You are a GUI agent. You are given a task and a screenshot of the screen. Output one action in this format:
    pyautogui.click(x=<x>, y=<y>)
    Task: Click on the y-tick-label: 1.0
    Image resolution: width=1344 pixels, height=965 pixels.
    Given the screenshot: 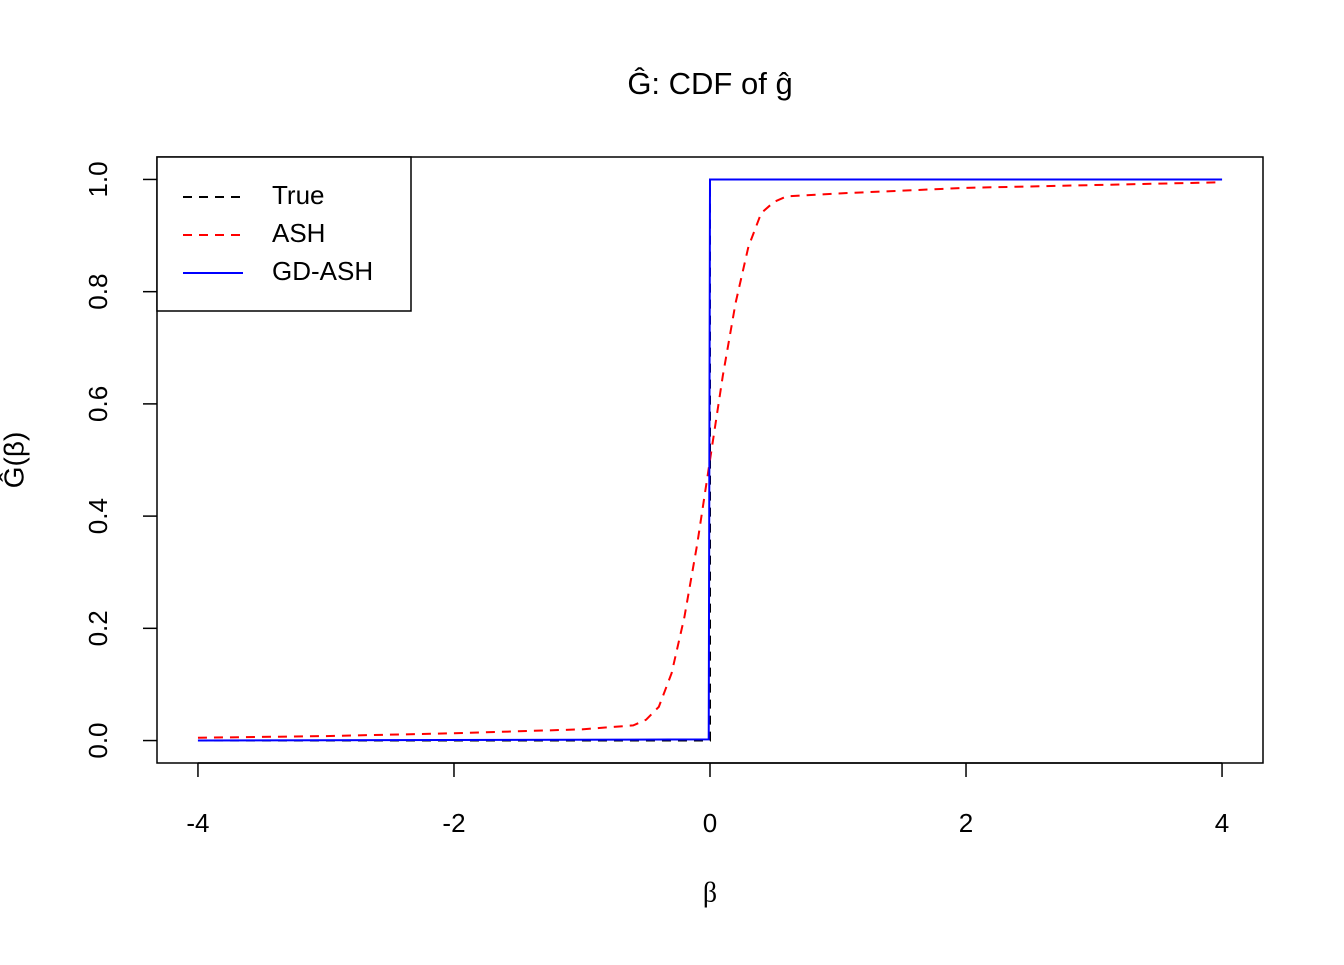 What is the action you would take?
    pyautogui.click(x=98, y=179)
    